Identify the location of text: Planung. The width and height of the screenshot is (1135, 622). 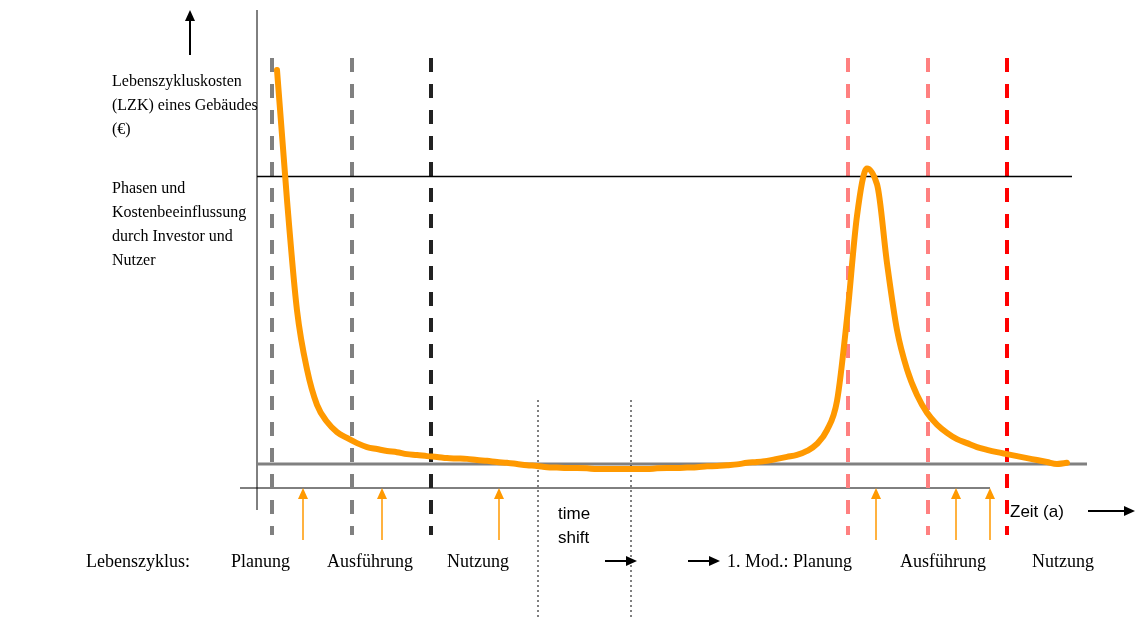
(261, 561).